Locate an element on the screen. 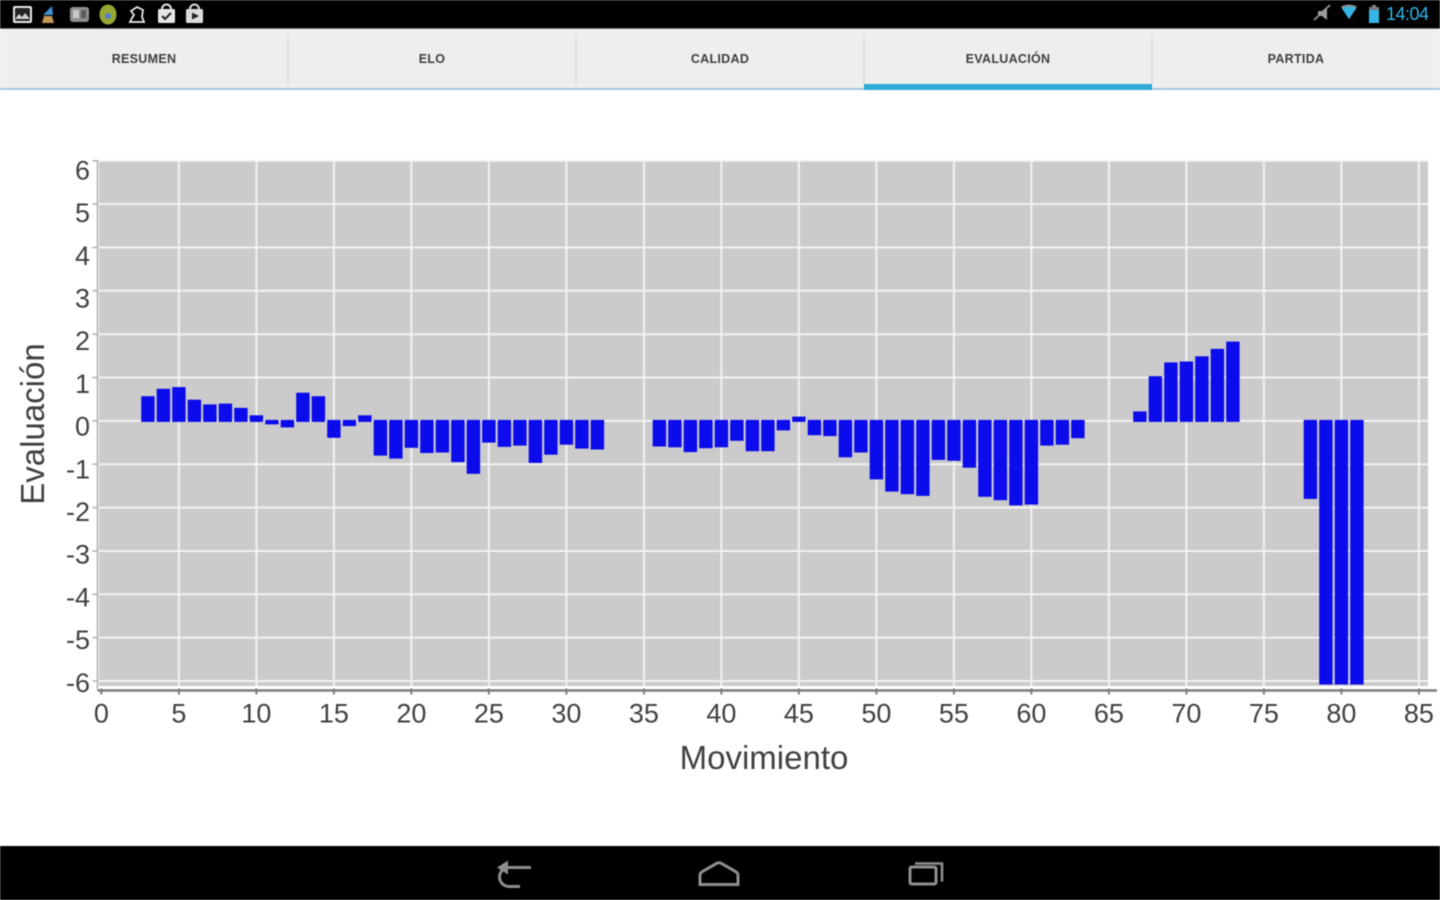 This screenshot has width=1440, height=900. svg-text: 85 is located at coordinates (1419, 714).